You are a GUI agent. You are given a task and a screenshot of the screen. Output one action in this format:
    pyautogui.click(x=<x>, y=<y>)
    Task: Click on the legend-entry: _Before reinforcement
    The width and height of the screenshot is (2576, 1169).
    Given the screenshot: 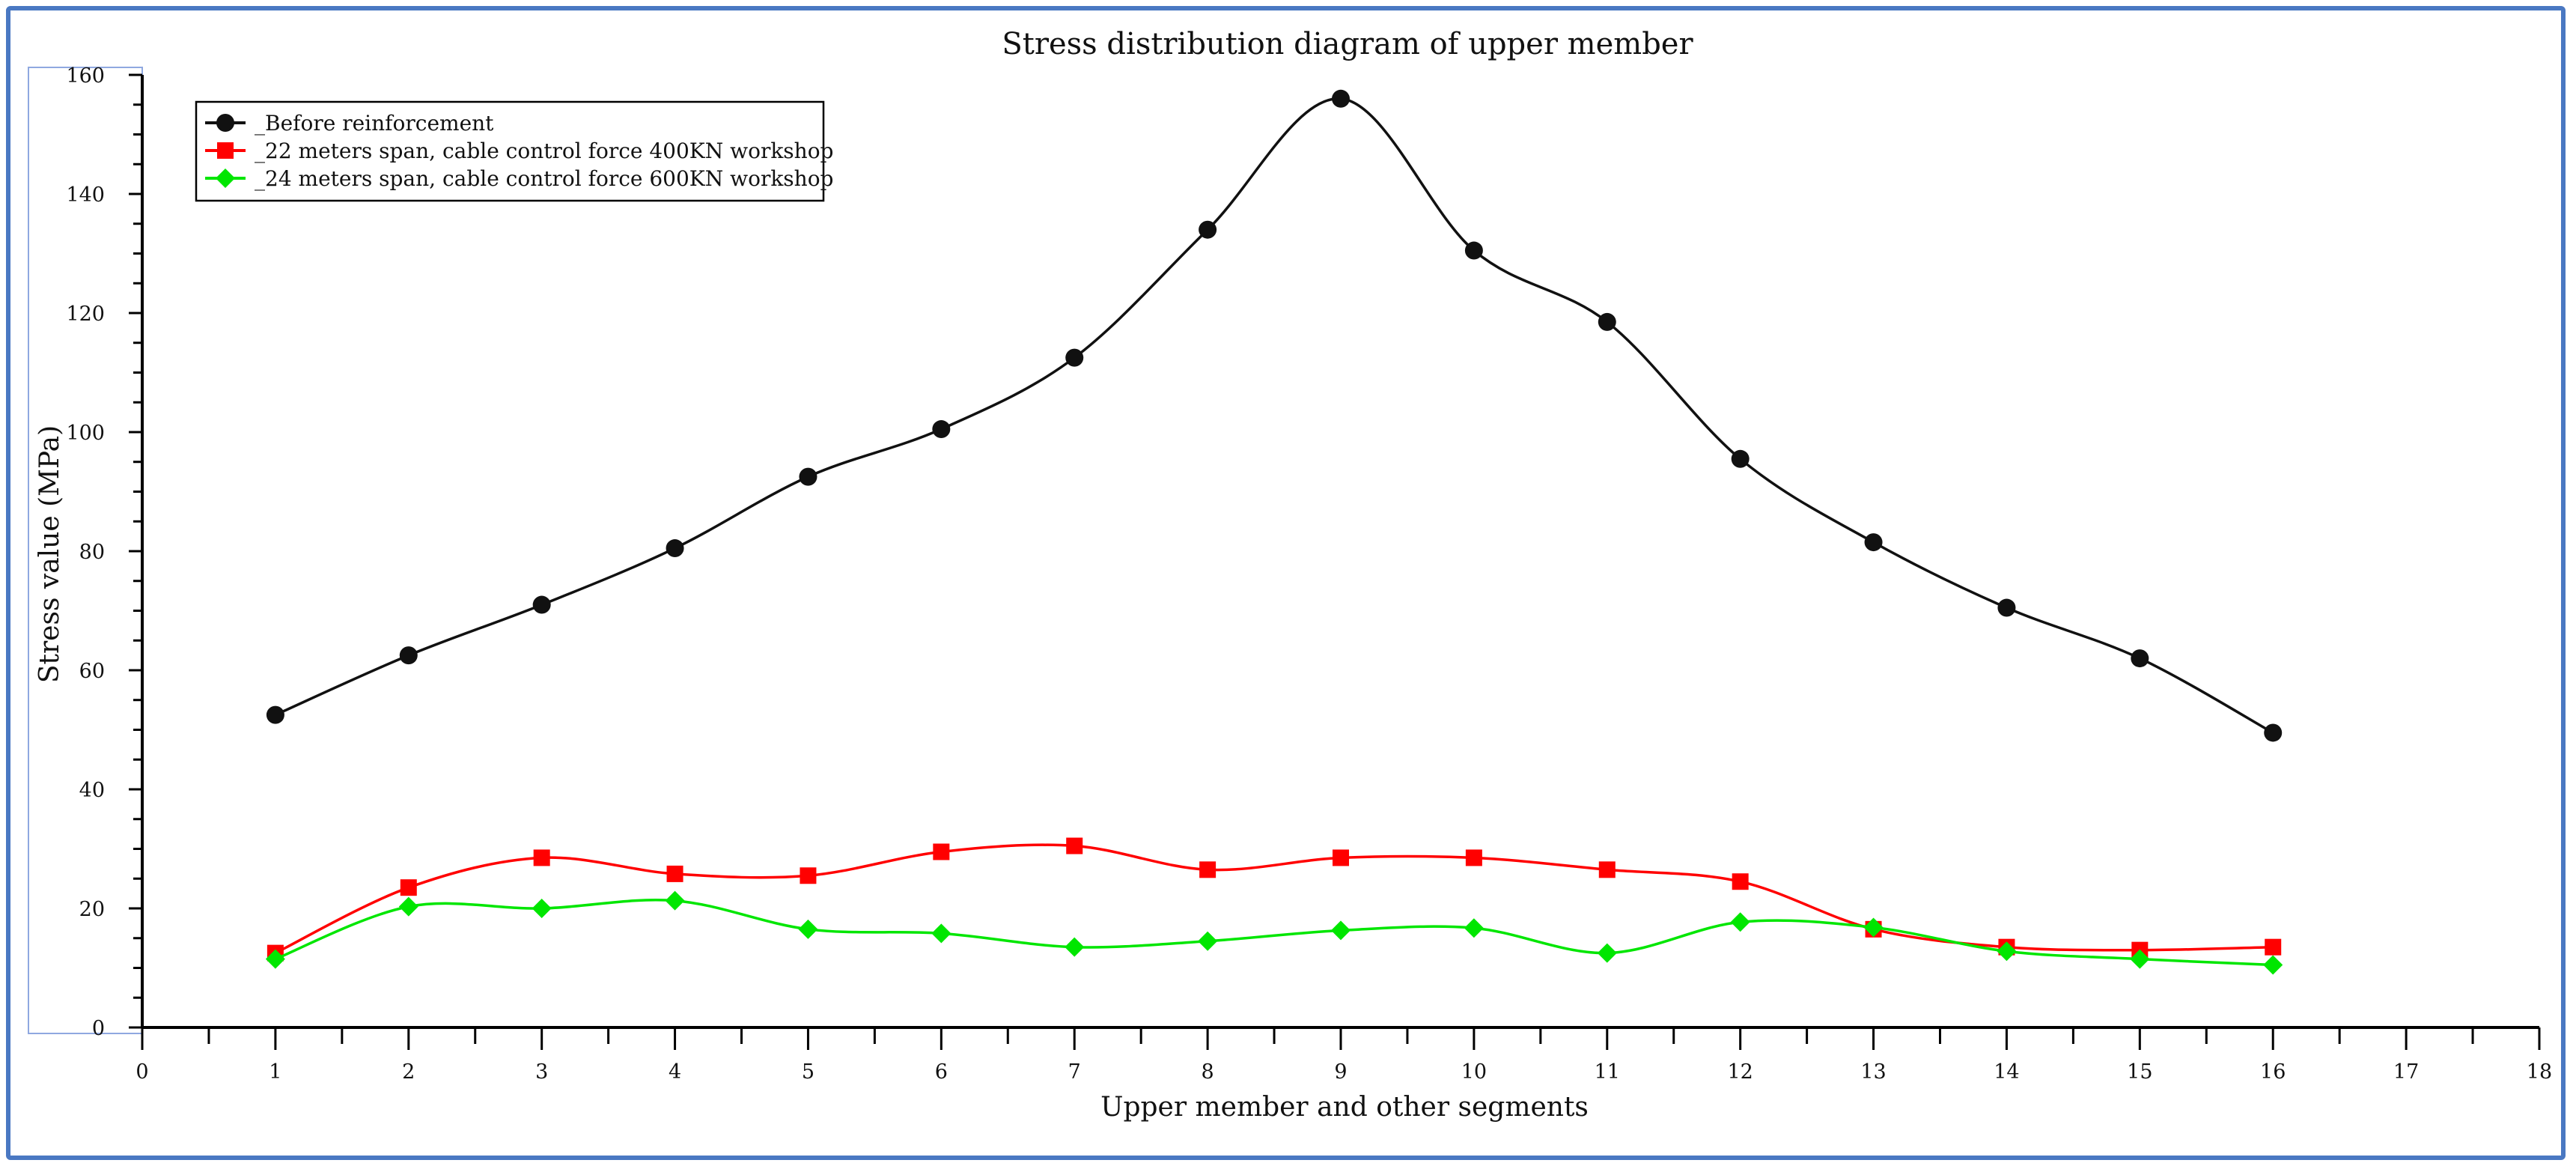 What is the action you would take?
    pyautogui.click(x=349, y=124)
    